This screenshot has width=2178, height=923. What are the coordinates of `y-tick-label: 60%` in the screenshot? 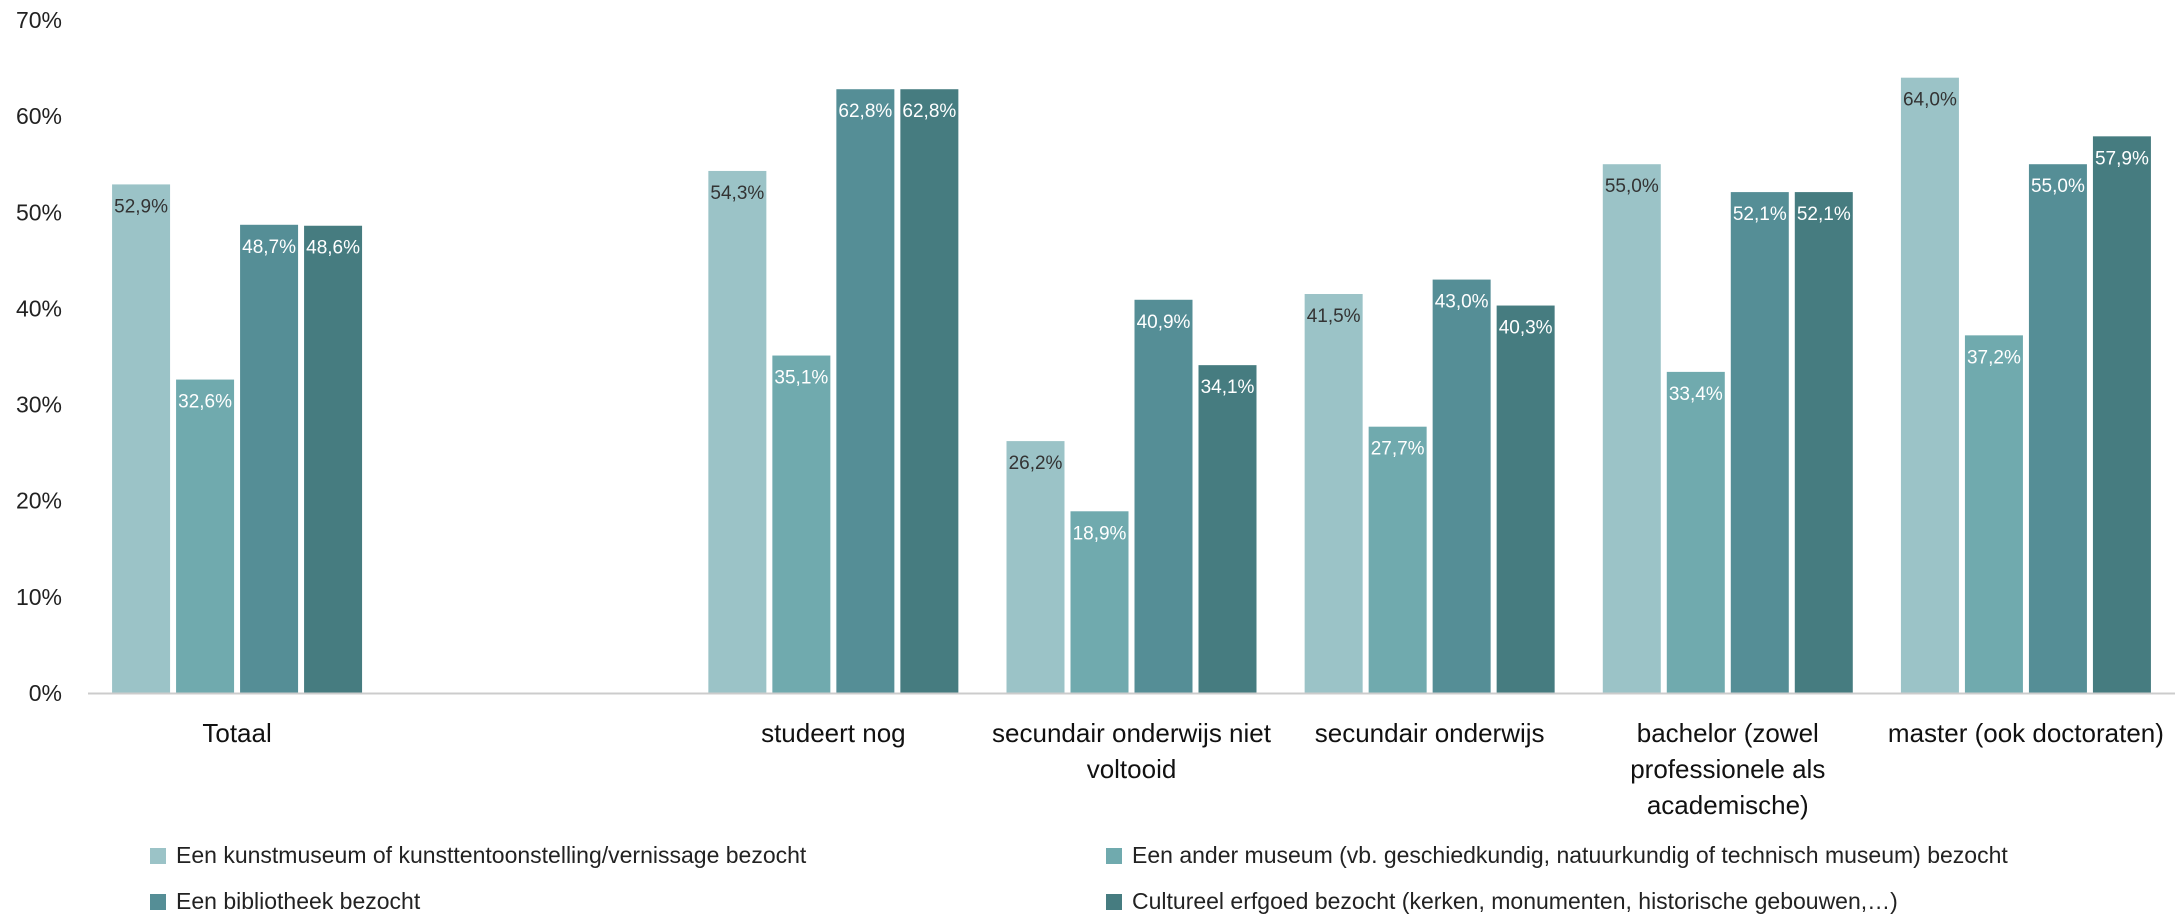 It's located at (39, 116).